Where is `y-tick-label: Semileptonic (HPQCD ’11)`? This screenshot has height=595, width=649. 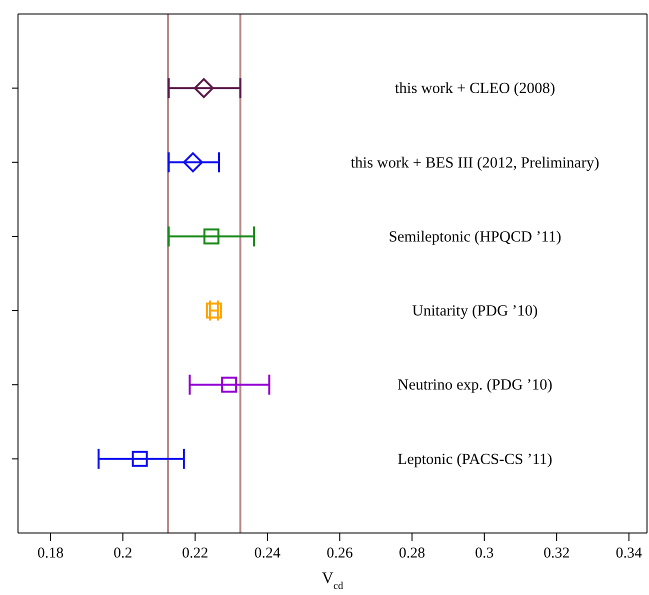 y-tick-label: Semileptonic (HPQCD ’11) is located at coordinates (475, 237).